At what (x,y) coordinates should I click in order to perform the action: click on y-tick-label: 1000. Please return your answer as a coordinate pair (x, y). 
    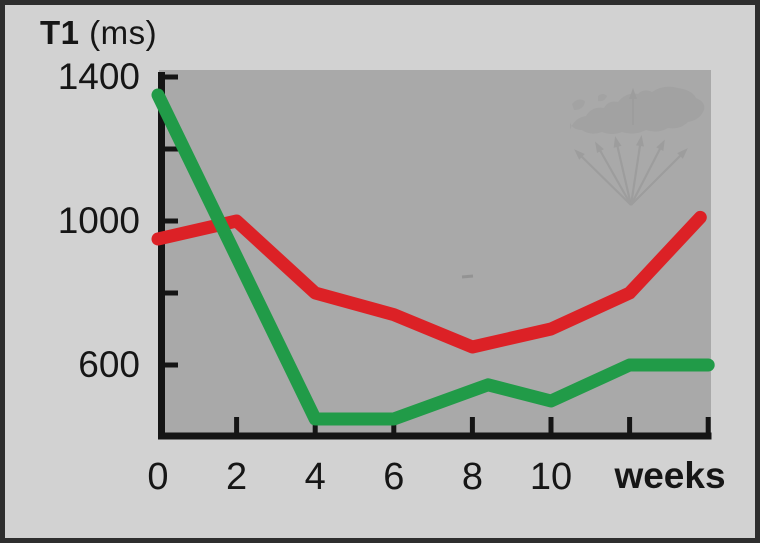
    Looking at the image, I should click on (98, 220).